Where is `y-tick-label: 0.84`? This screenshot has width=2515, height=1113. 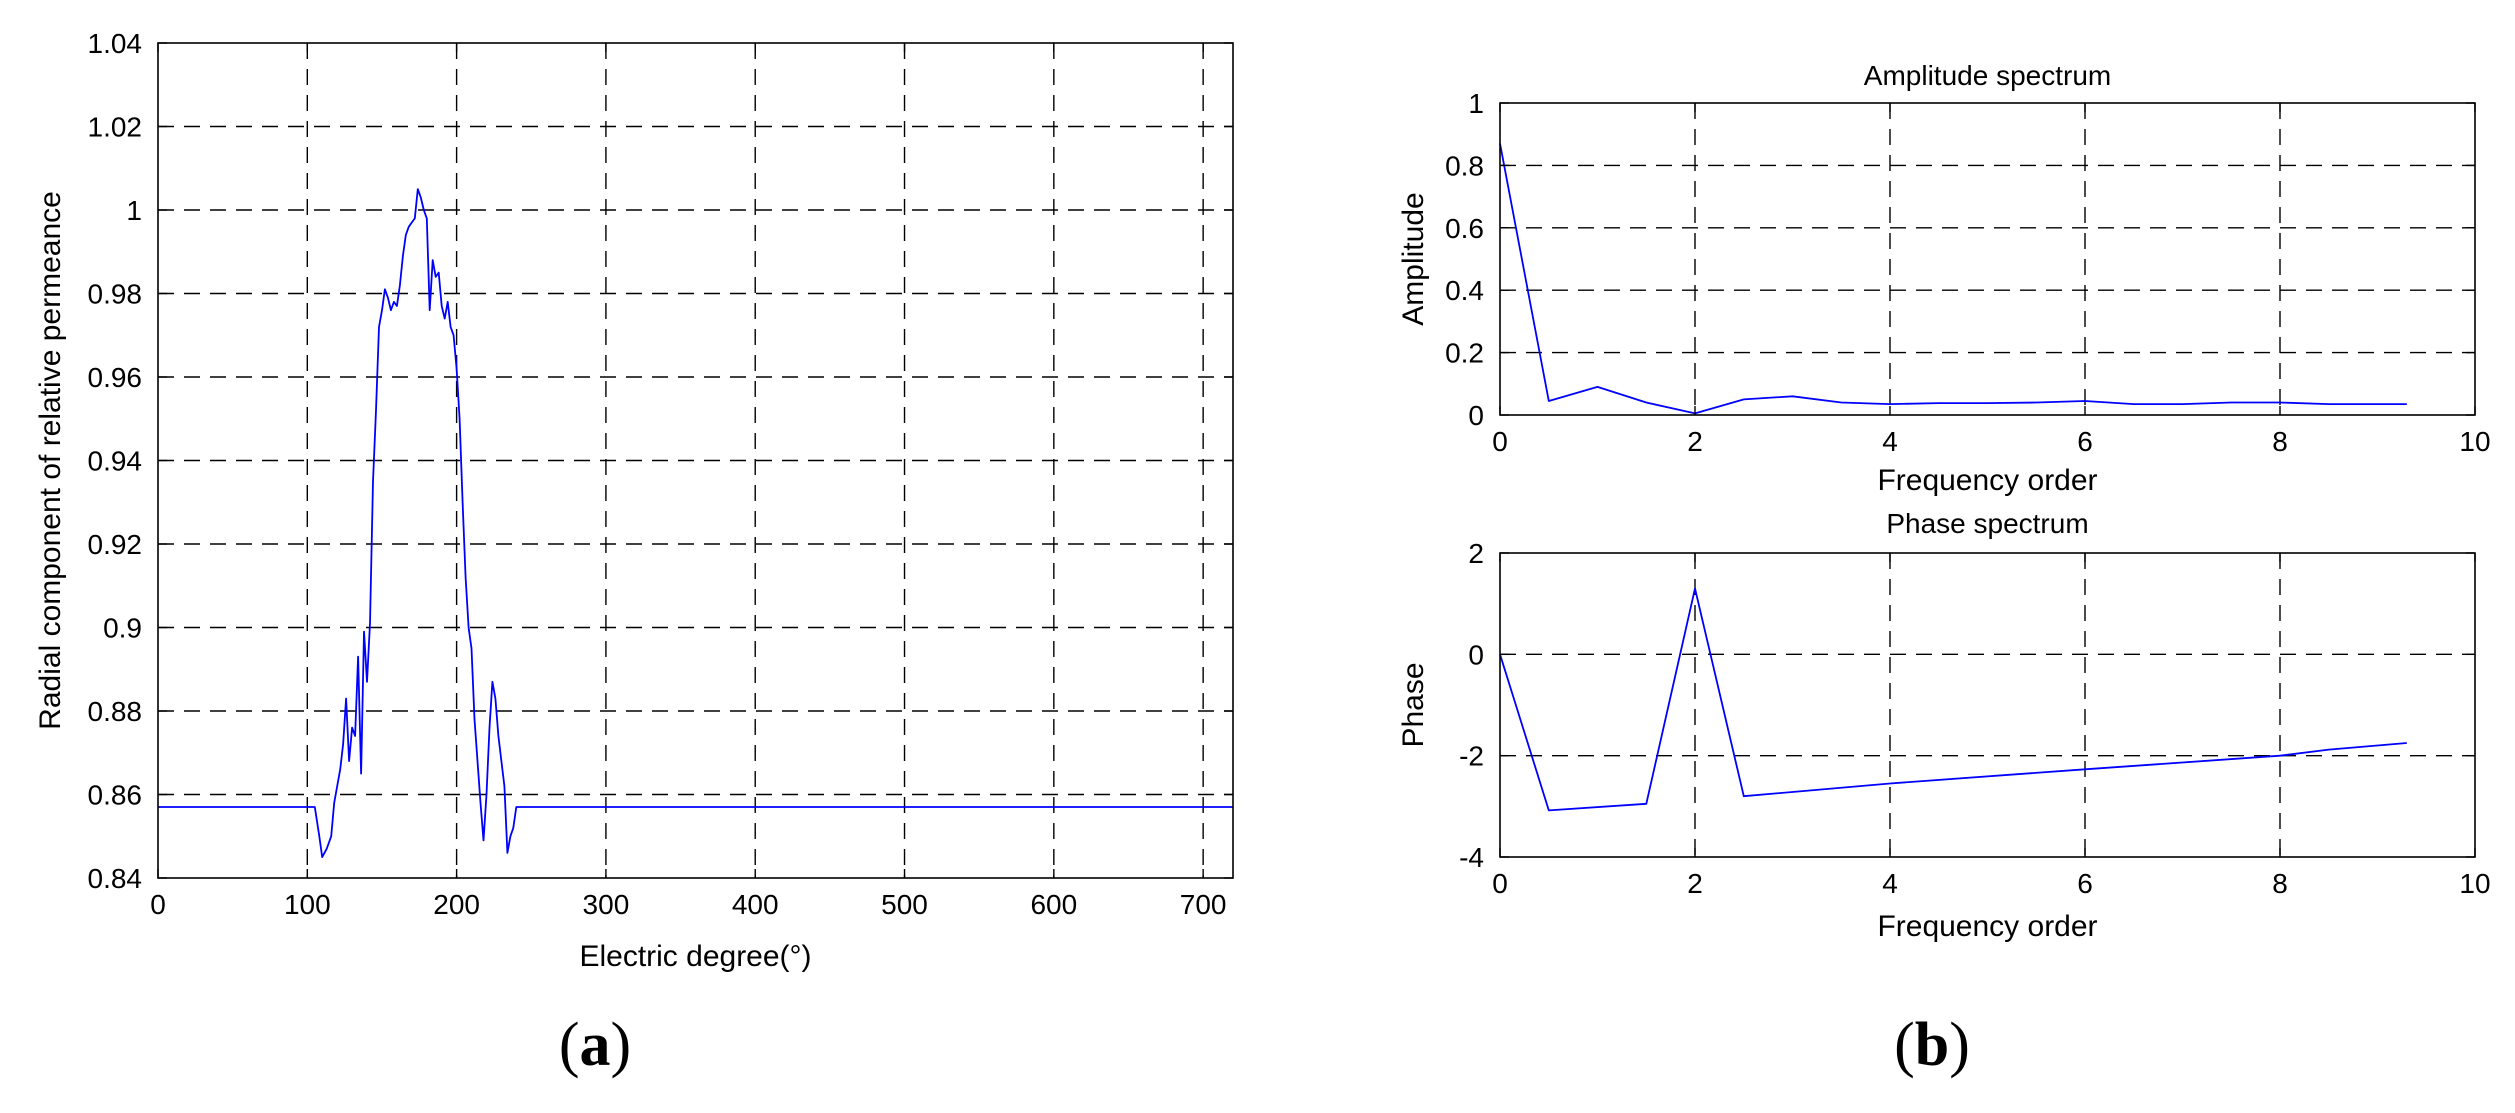
y-tick-label: 0.84 is located at coordinates (115, 878).